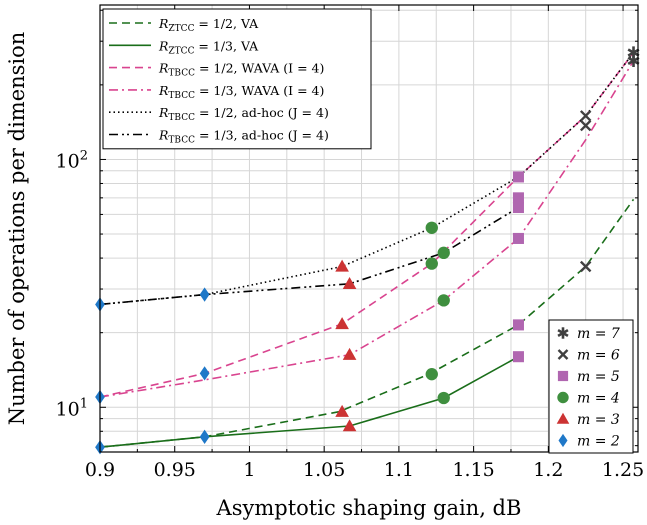 Image resolution: width=647 pixels, height=525 pixels. I want to click on marker-legend-box, so click(591, 386).